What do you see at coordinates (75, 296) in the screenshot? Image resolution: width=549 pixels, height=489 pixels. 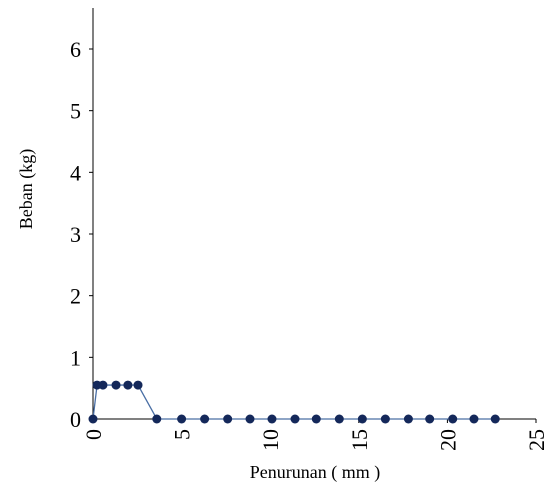 I see `y-tick-label: 2` at bounding box center [75, 296].